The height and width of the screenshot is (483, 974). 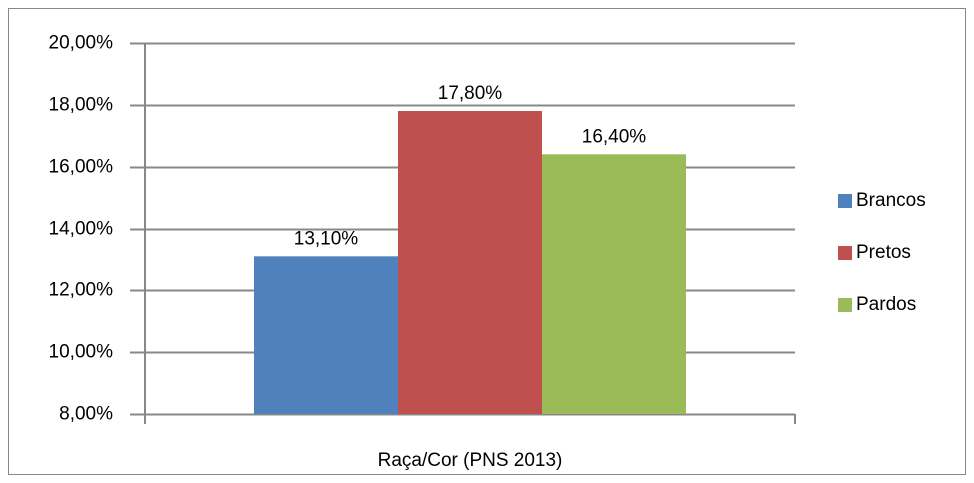 What do you see at coordinates (470, 93) in the screenshot?
I see `value-label: 17,80%` at bounding box center [470, 93].